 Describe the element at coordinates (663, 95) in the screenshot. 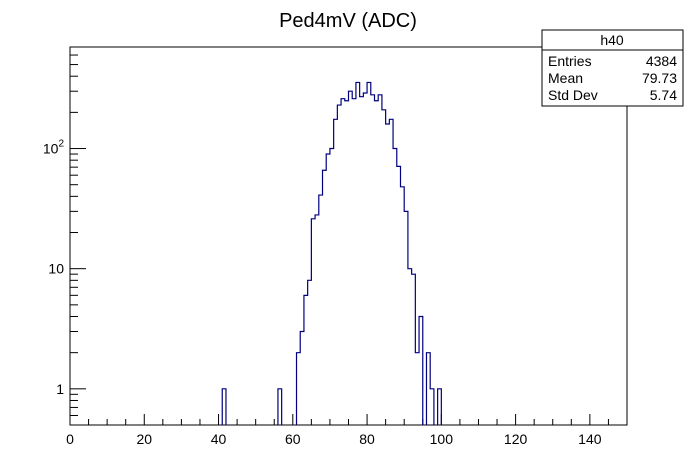

I see `stats-stddev-value: 5.74` at that location.